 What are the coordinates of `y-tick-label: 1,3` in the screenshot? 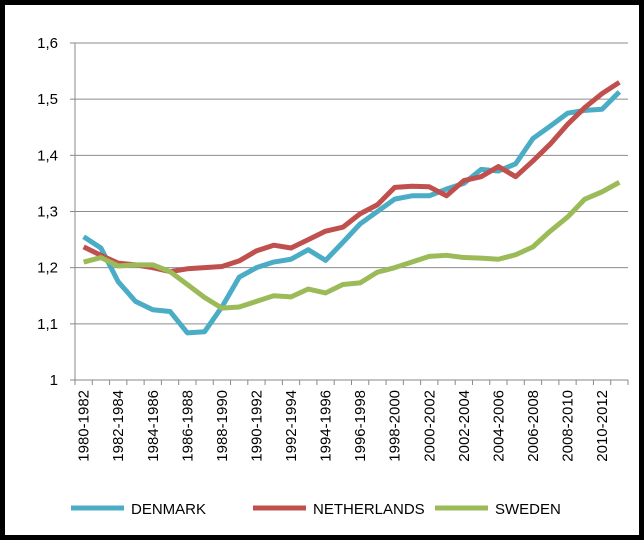 It's located at (47, 212).